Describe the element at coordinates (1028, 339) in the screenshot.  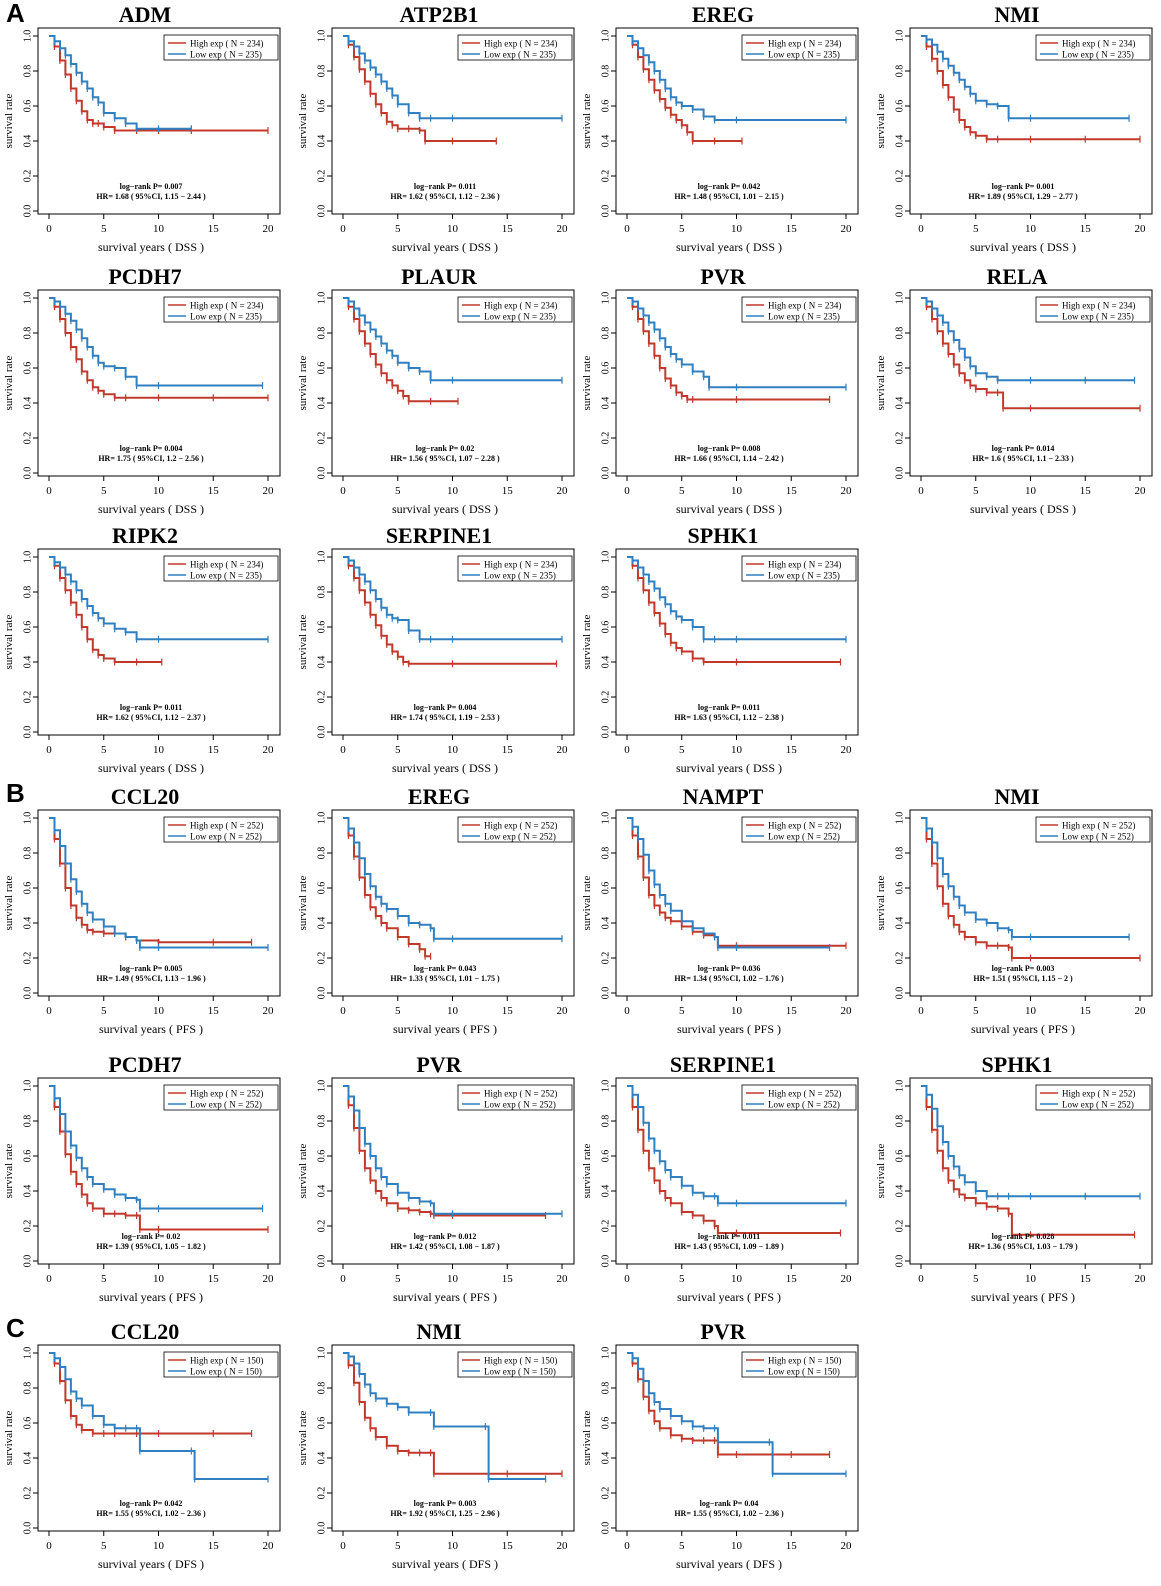
I see `low-exp-curve` at that location.